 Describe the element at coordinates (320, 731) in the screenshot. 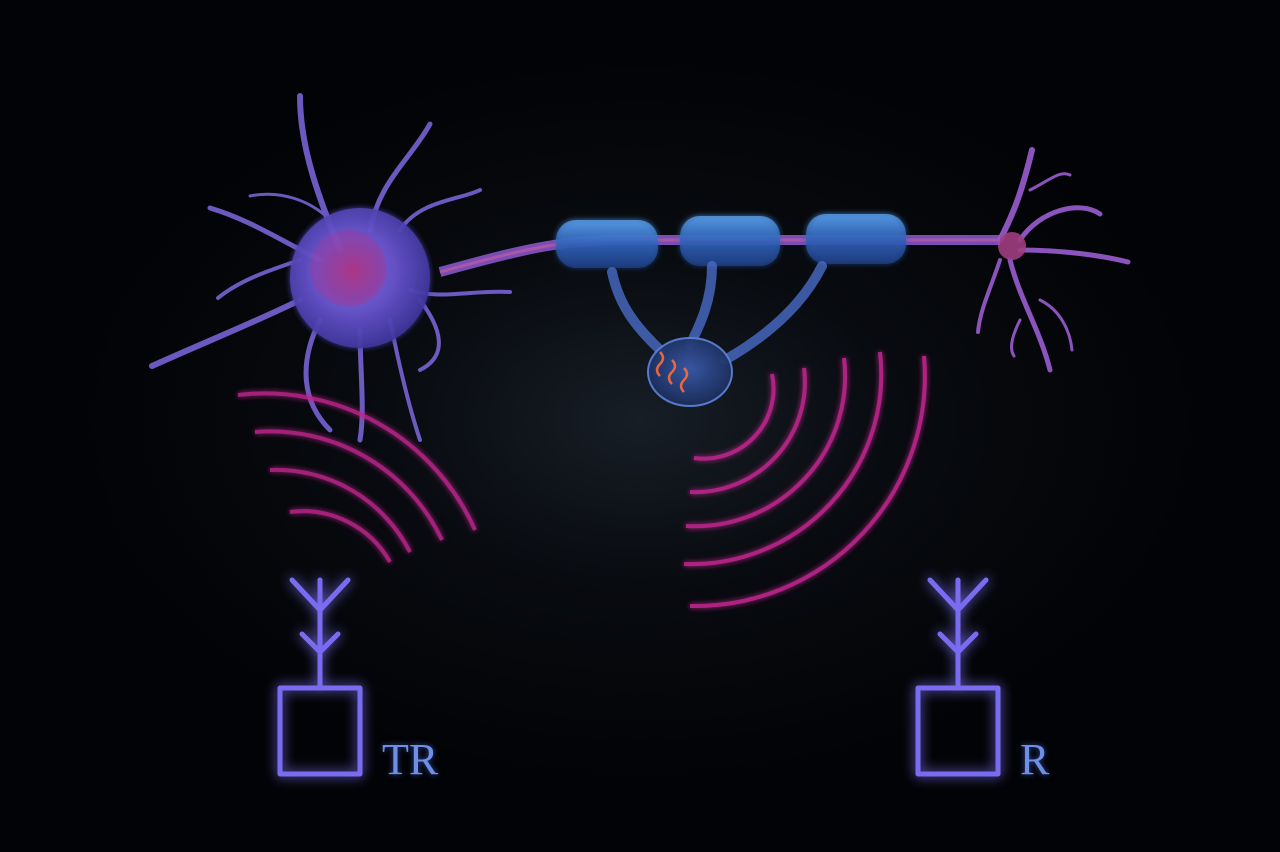

I see `transceiver-box-icon` at that location.